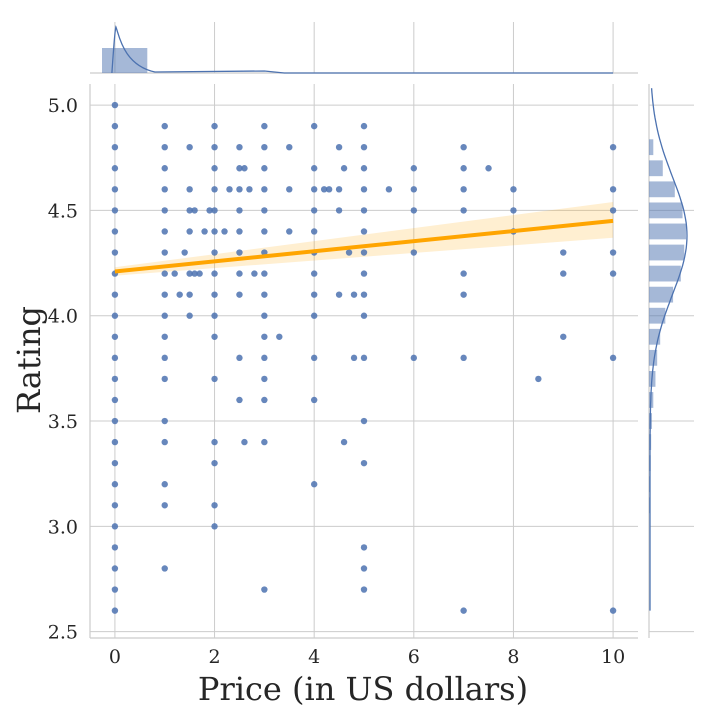 The height and width of the screenshot is (720, 720). Describe the element at coordinates (363, 689) in the screenshot. I see `x-axis-title: Price (in US dollars)` at that location.